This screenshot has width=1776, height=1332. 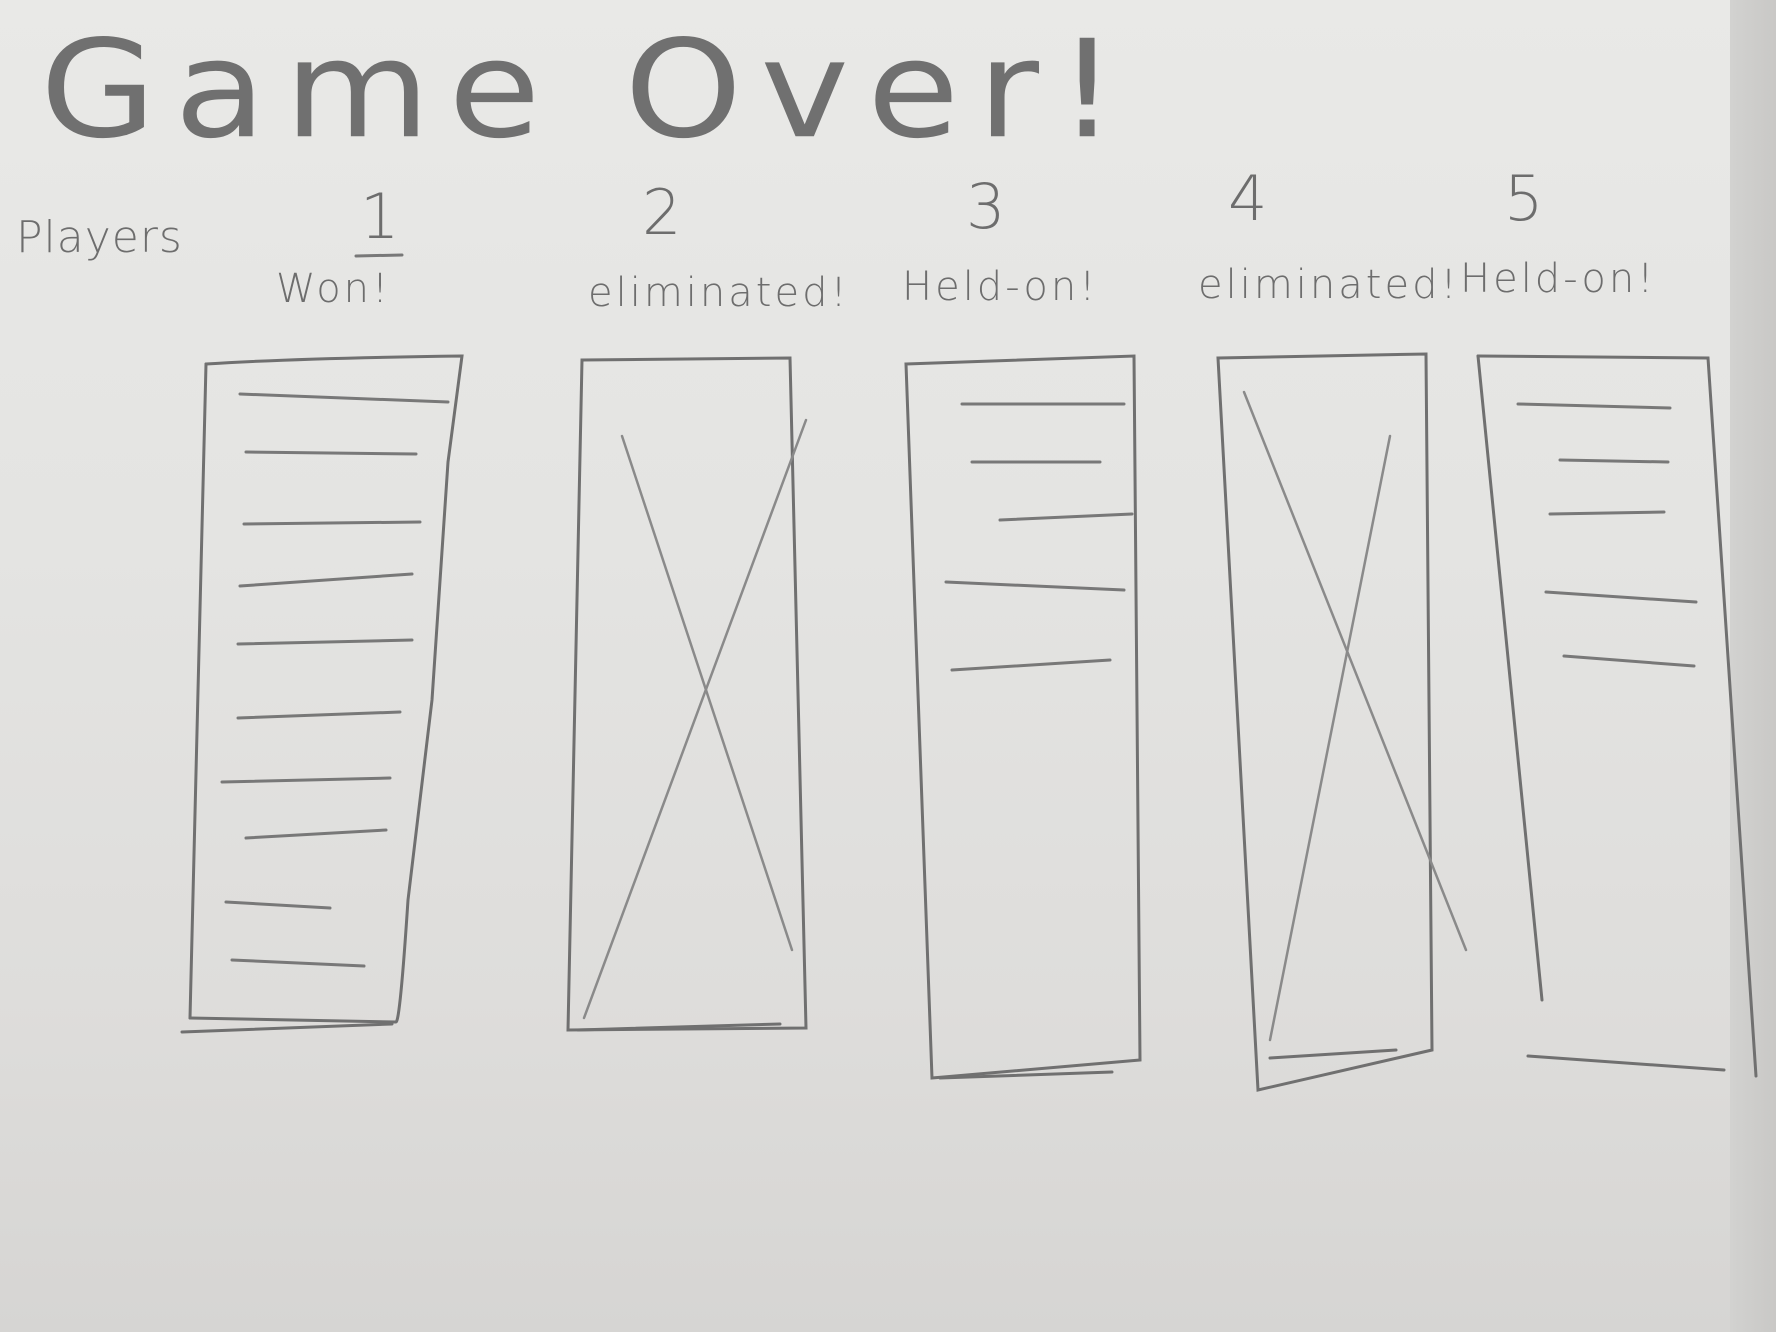 I want to click on player-1-number-underline, so click(x=379, y=255).